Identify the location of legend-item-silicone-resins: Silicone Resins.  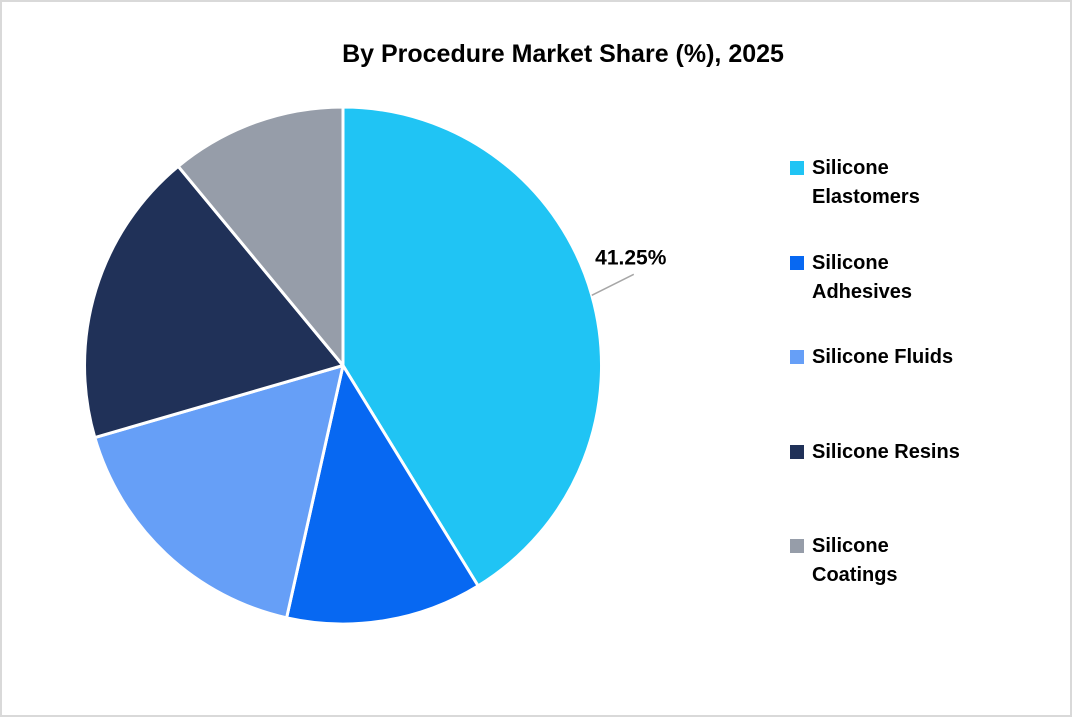
(875, 452).